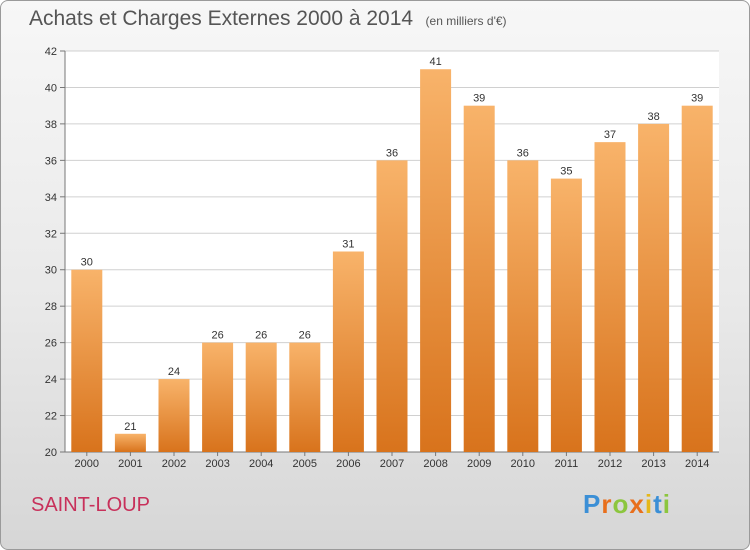 This screenshot has width=750, height=550. What do you see at coordinates (51, 344) in the screenshot?
I see `y-tick-label: 26` at bounding box center [51, 344].